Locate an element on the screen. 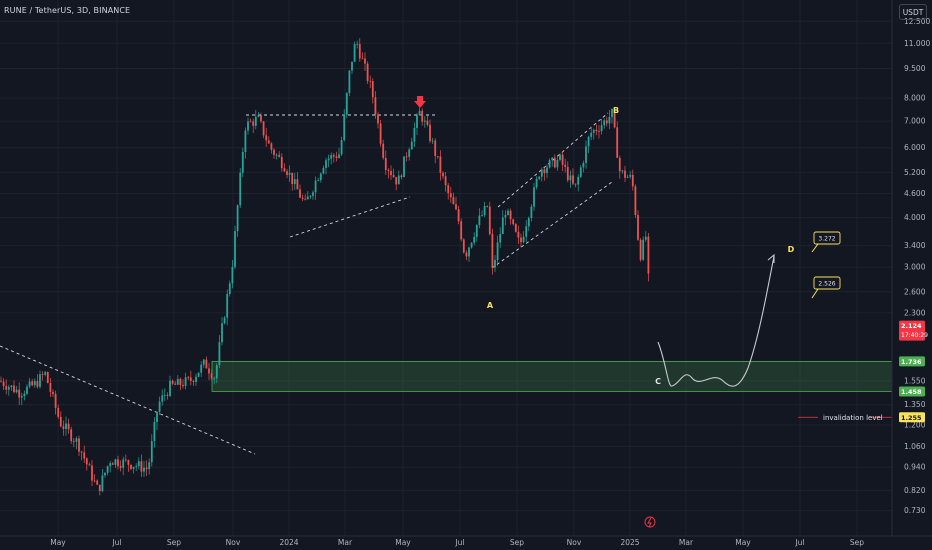 This screenshot has width=932, height=550. support-zone-layer: invalidation level is located at coordinates (552, 391).